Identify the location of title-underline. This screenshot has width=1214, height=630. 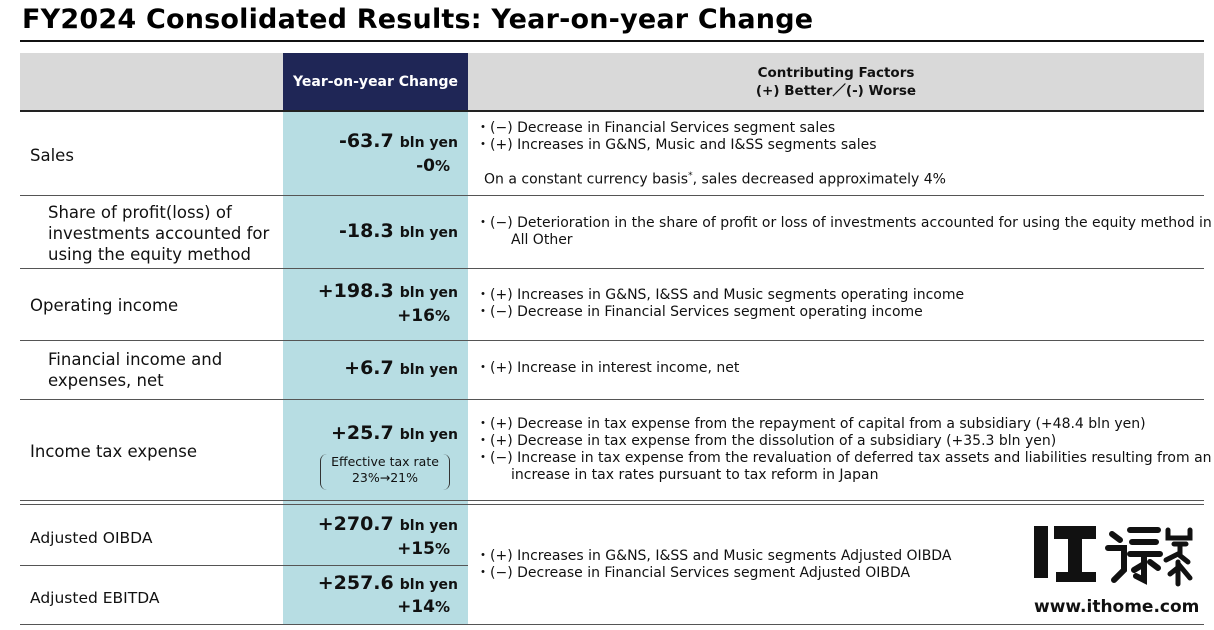
(612, 41).